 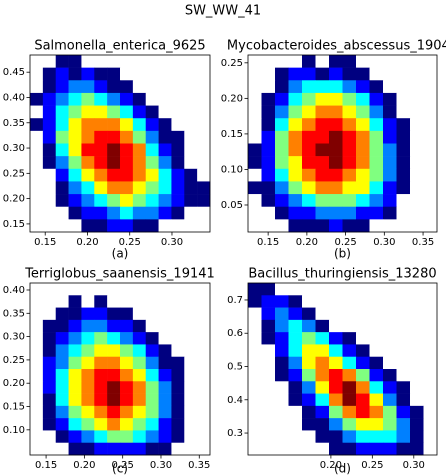 What do you see at coordinates (161, 465) in the screenshot?
I see `x-tick-label: 0.30` at bounding box center [161, 465].